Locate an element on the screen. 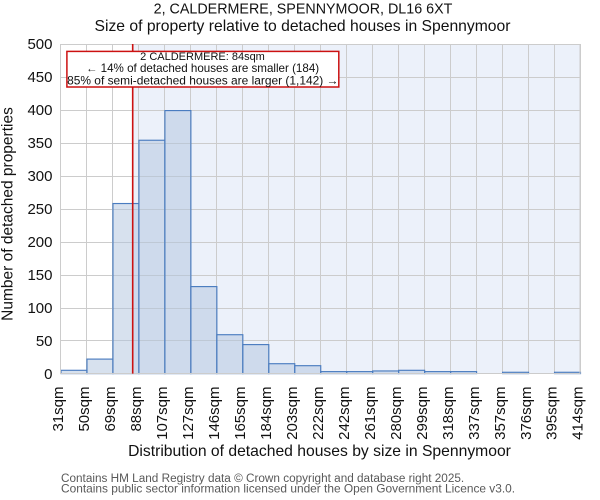 The image size is (600, 500). svg-text: 203sqm is located at coordinates (292, 413).